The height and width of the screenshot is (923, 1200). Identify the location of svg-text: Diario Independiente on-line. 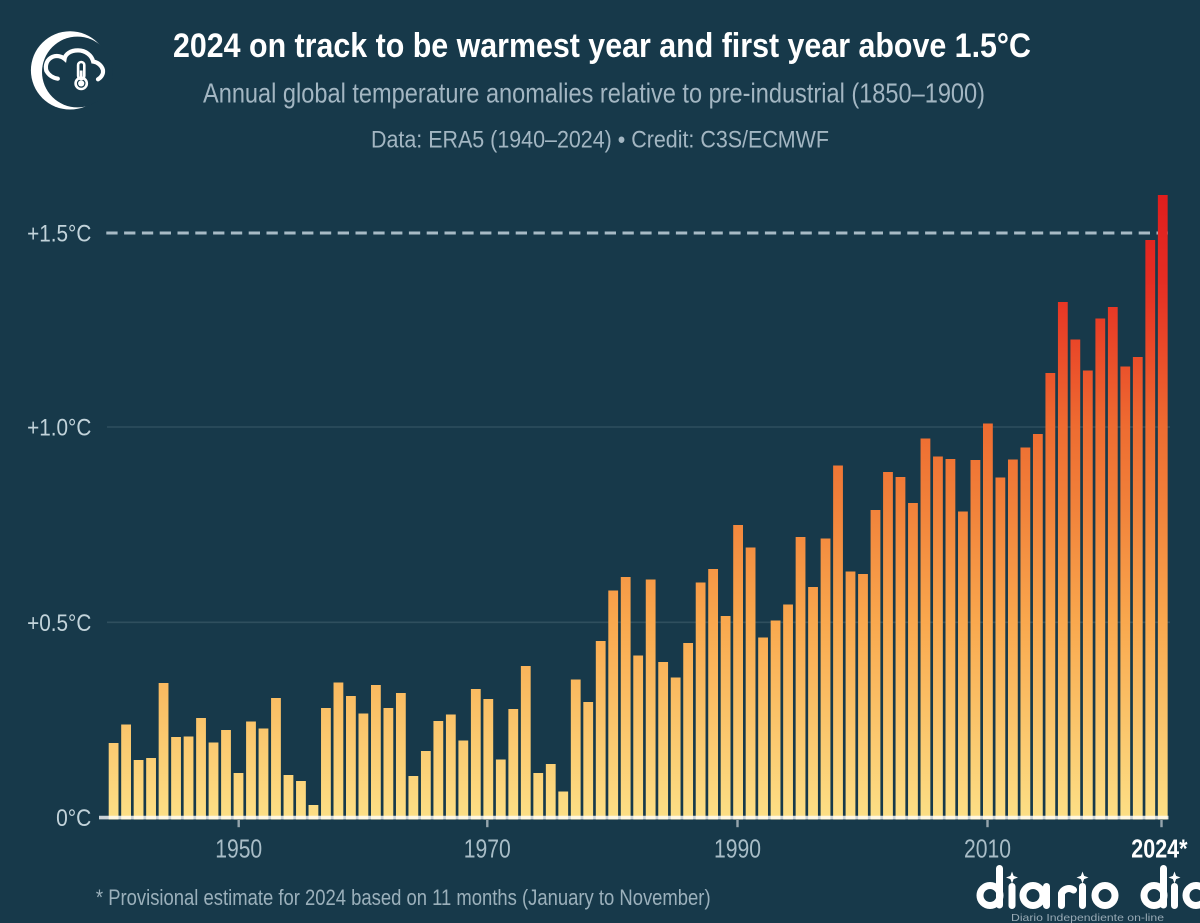
(1087, 917).